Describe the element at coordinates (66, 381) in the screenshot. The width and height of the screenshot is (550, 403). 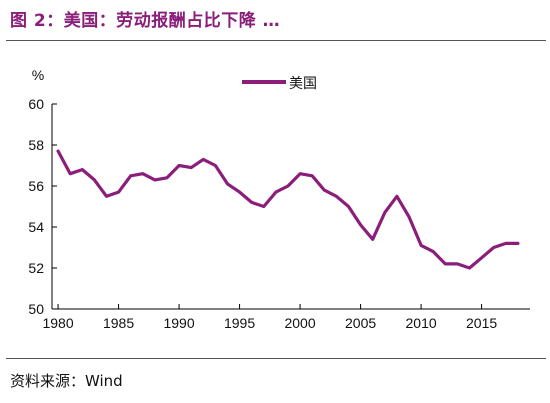
I see `source-note: 资料来源：Wind` at that location.